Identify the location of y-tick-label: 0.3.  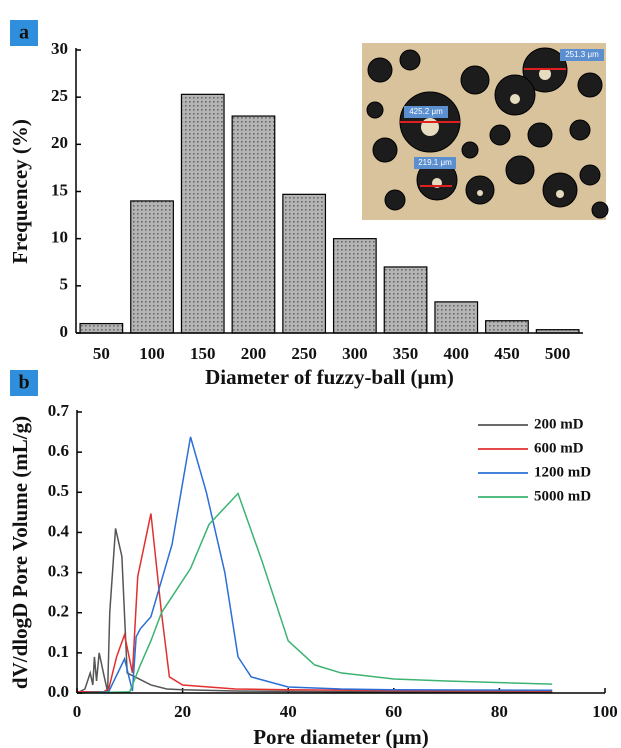
(58, 570).